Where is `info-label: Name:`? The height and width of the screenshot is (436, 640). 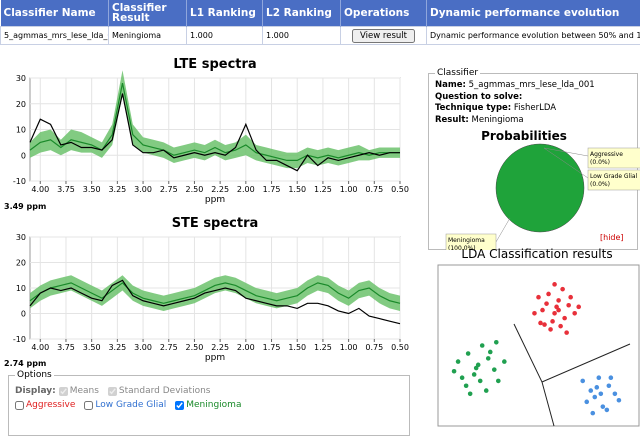 info-label: Name: is located at coordinates (450, 85).